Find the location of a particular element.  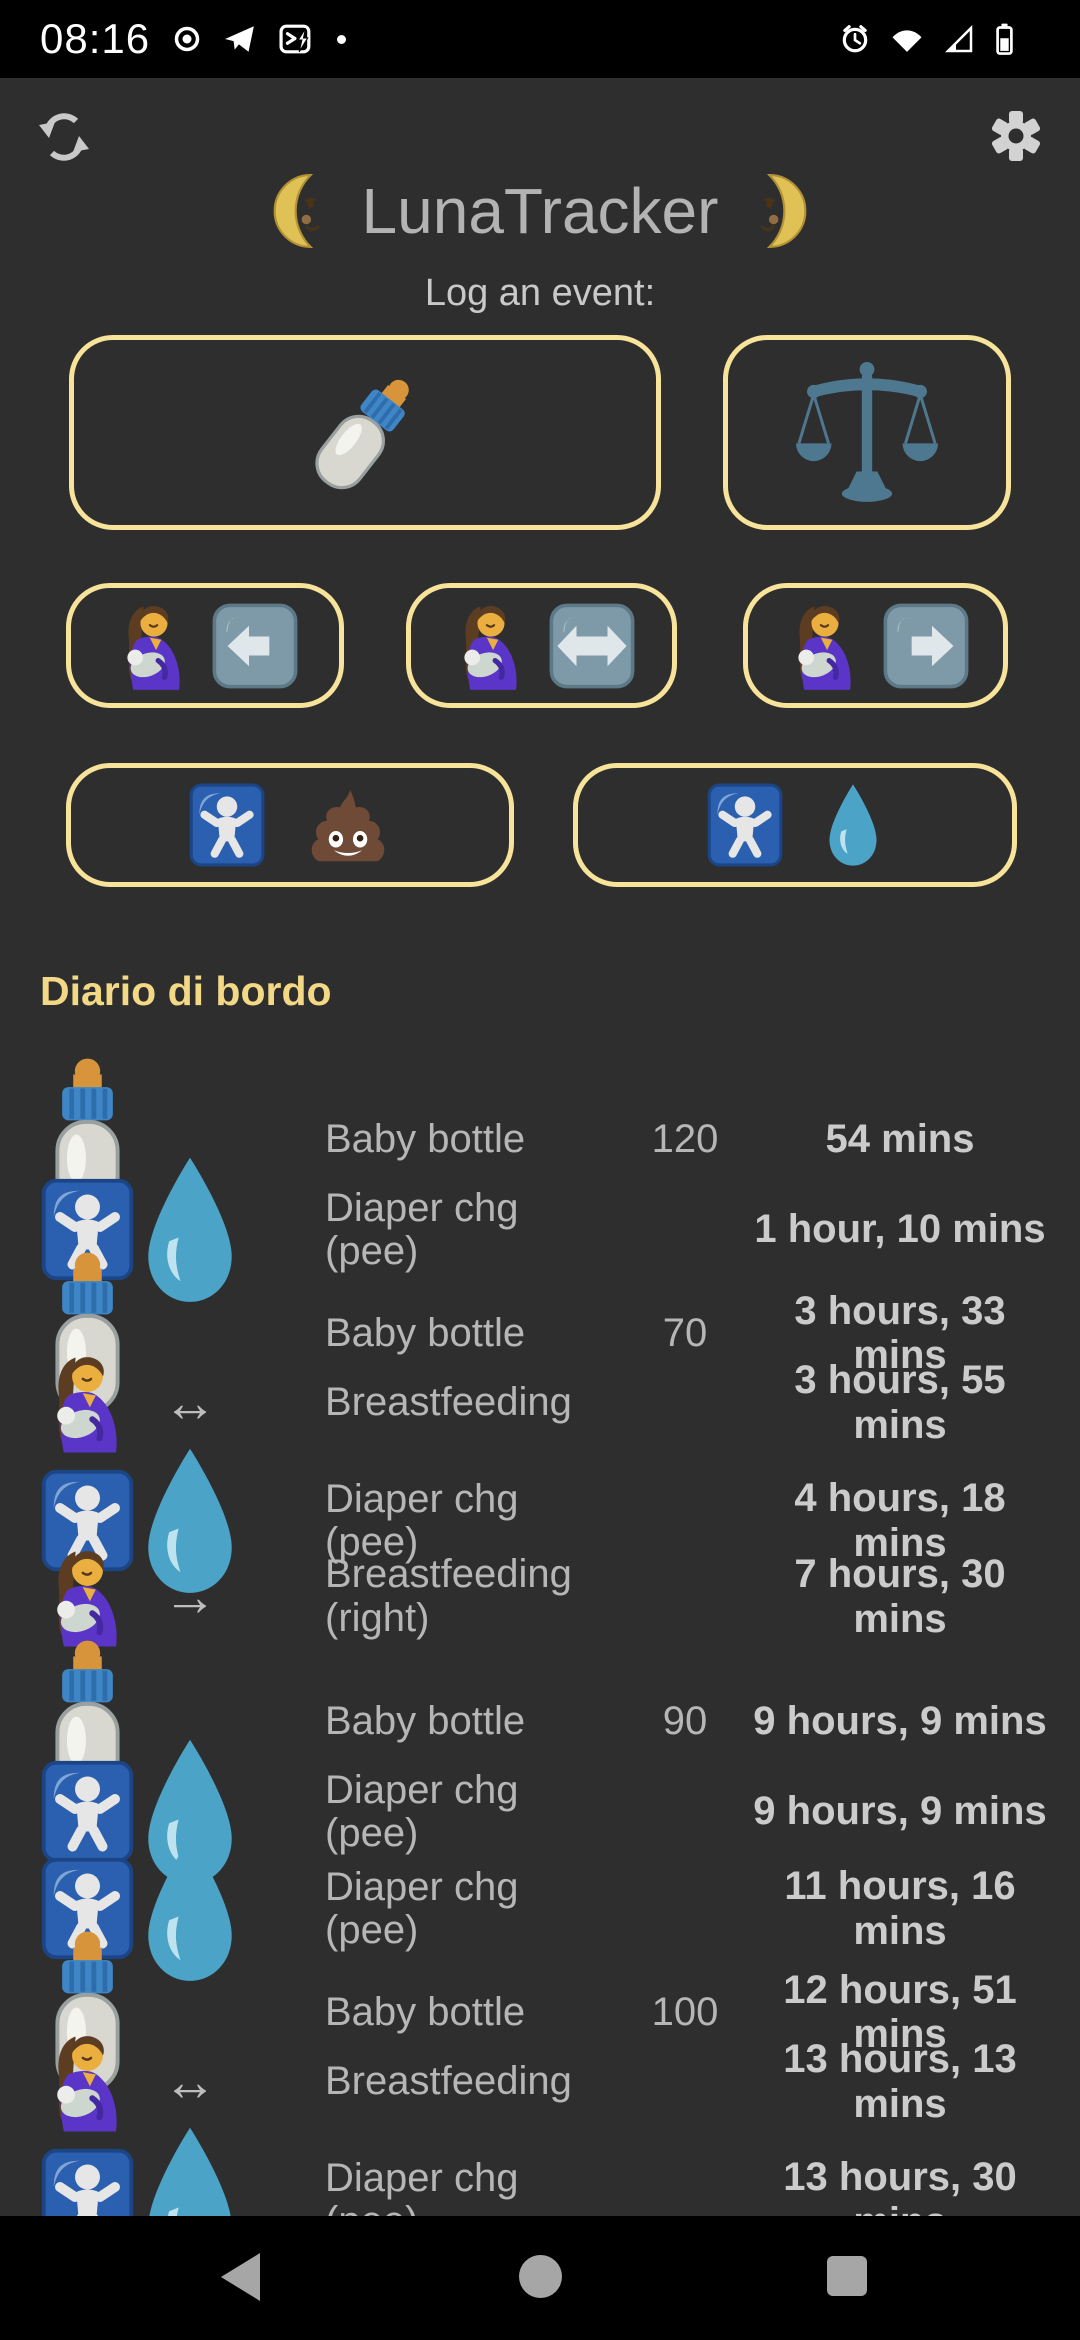

moon-left-icon is located at coordinates (300, 211).